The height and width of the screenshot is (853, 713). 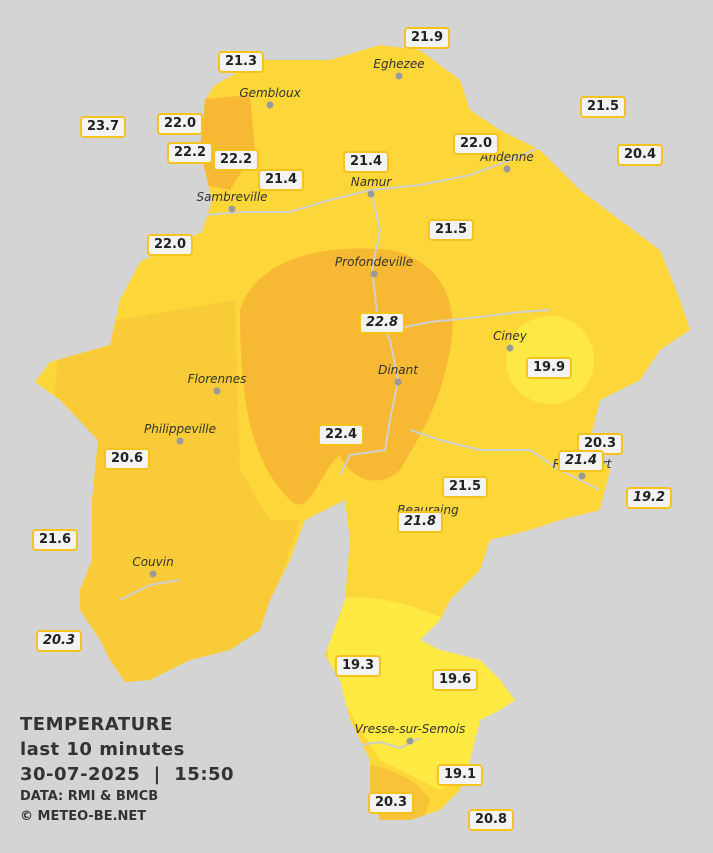 I want to click on legend-source: DATA: RMI & BMCB, so click(x=89, y=796).